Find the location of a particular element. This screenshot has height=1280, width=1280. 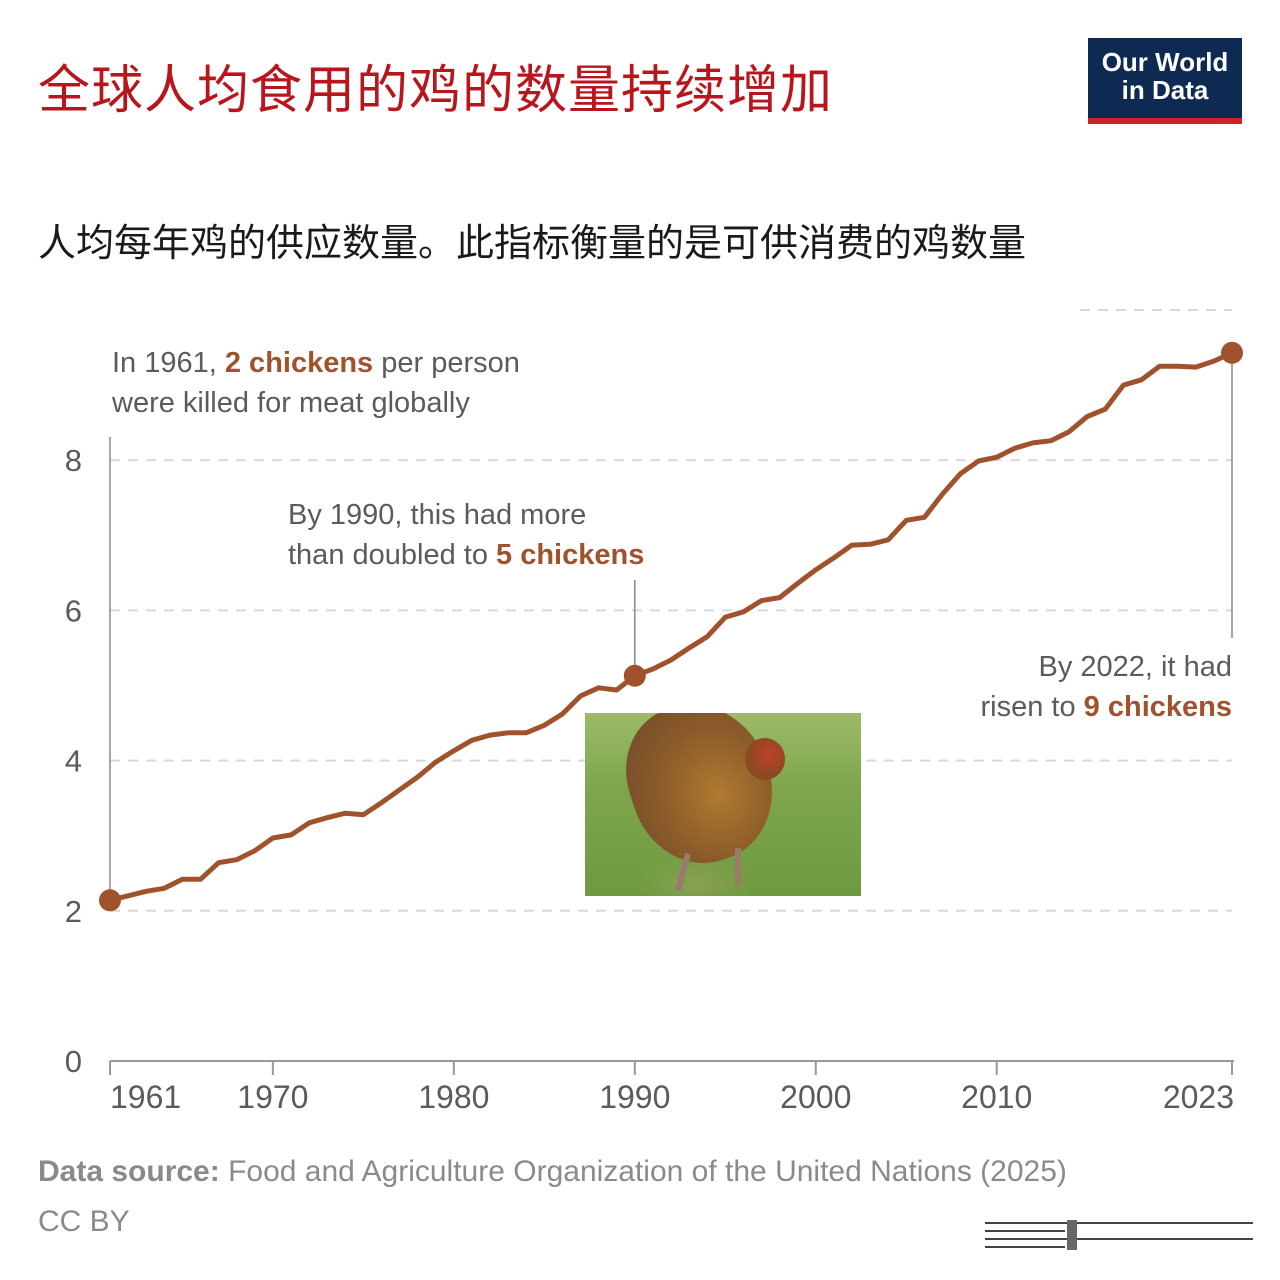

x-tick-label: 1970 is located at coordinates (272, 1097).